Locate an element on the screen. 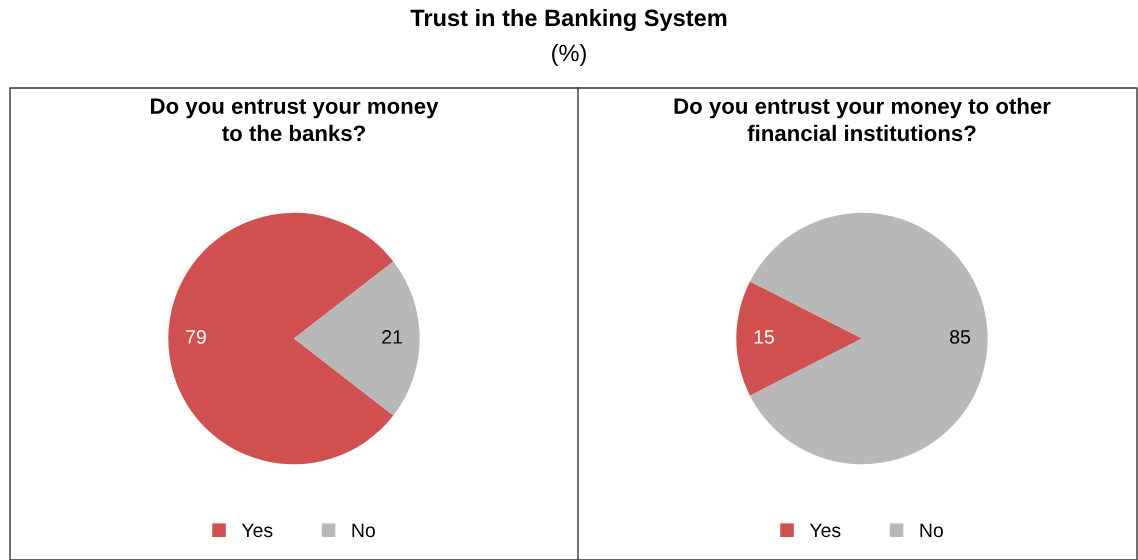  chart-title: Do you entrust your money to other financial institutions? is located at coordinates (862, 119).